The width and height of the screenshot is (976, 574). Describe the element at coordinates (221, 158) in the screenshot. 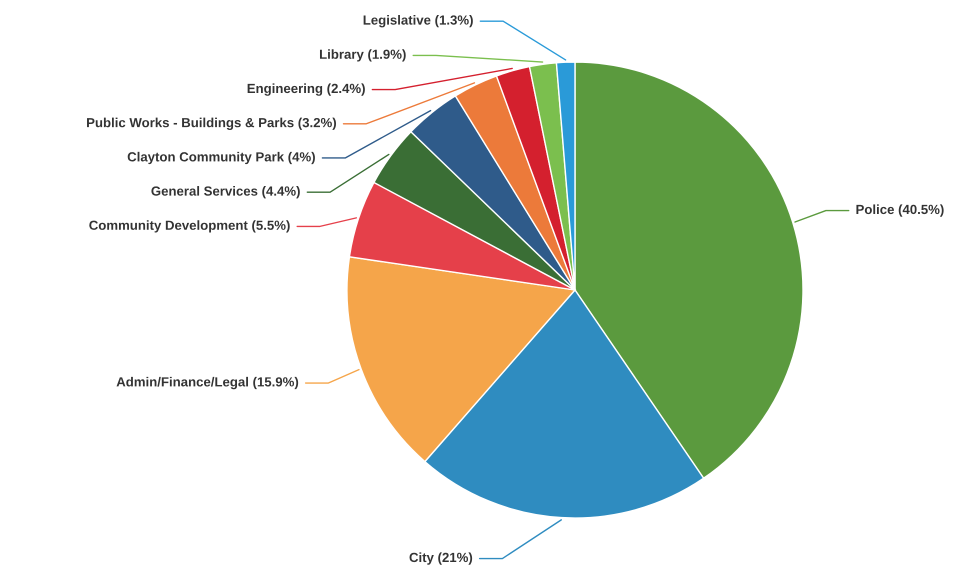

I see `slice-label: Clayton Community Park (4%)` at that location.